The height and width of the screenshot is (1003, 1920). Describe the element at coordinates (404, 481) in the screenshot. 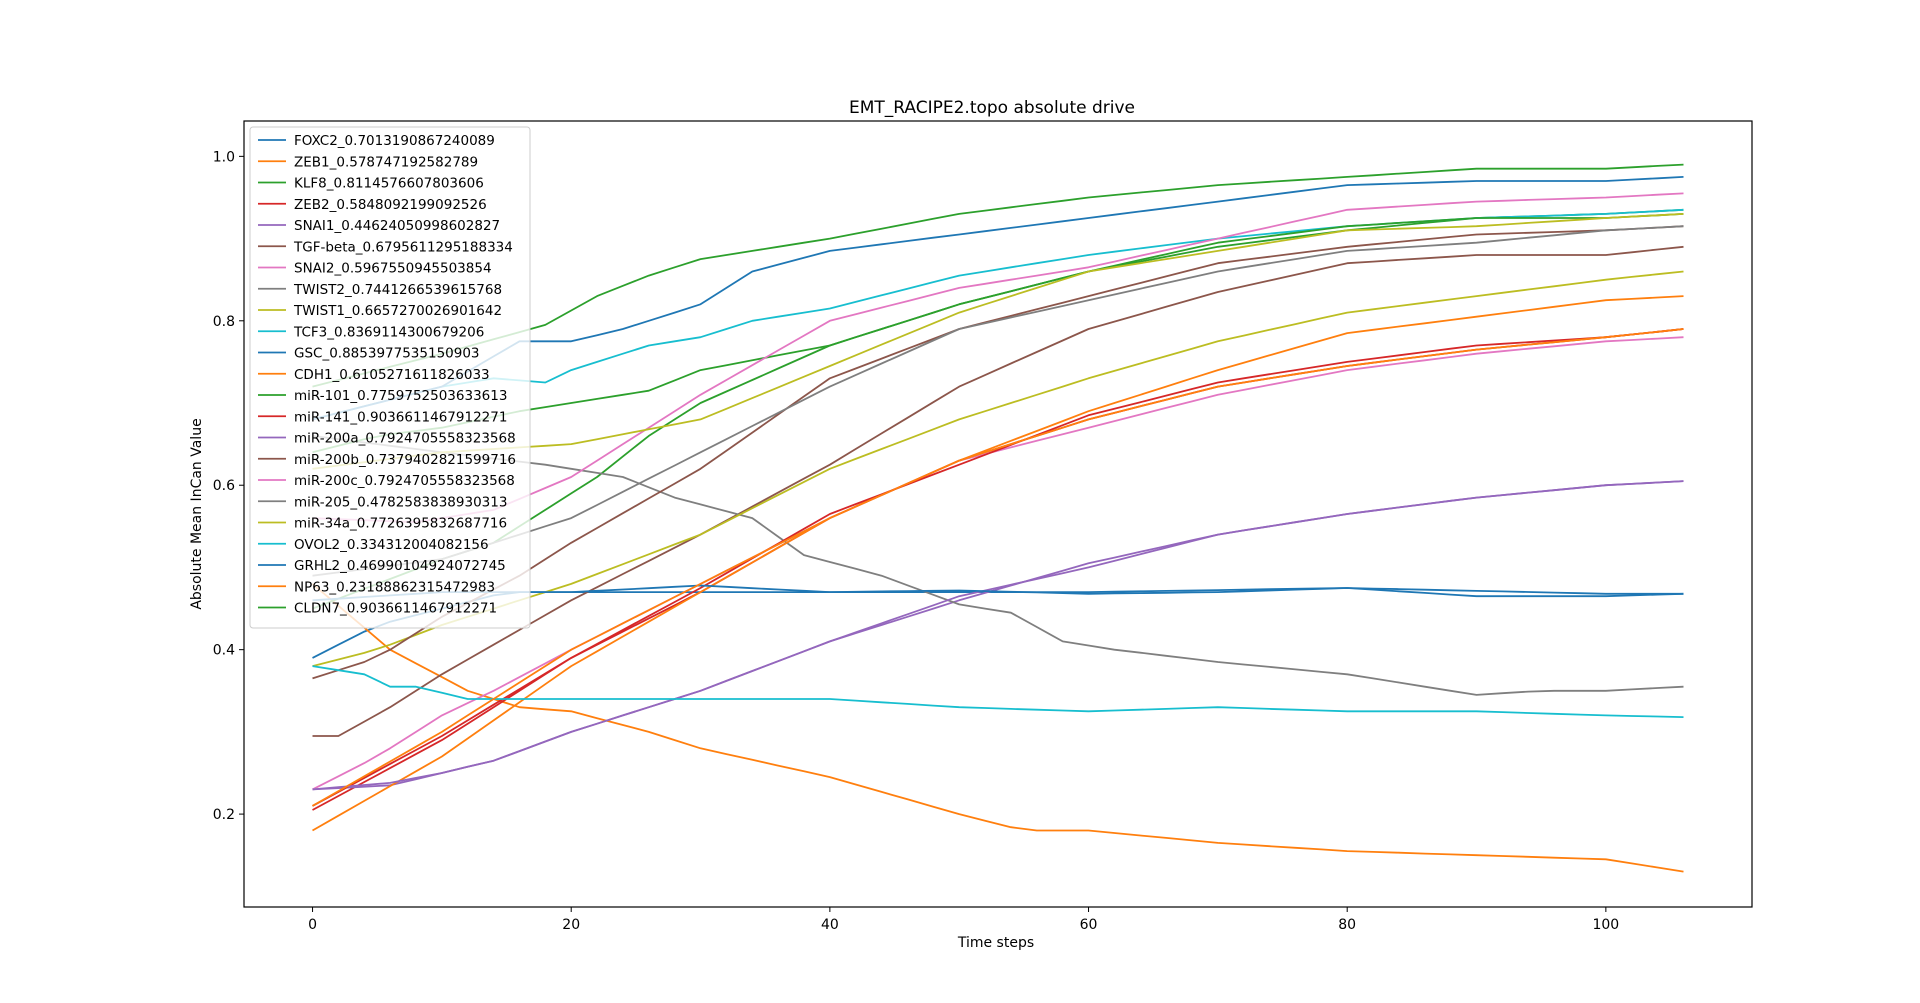

I see `legend-label: miR-200c_0.7924705558323568` at that location.